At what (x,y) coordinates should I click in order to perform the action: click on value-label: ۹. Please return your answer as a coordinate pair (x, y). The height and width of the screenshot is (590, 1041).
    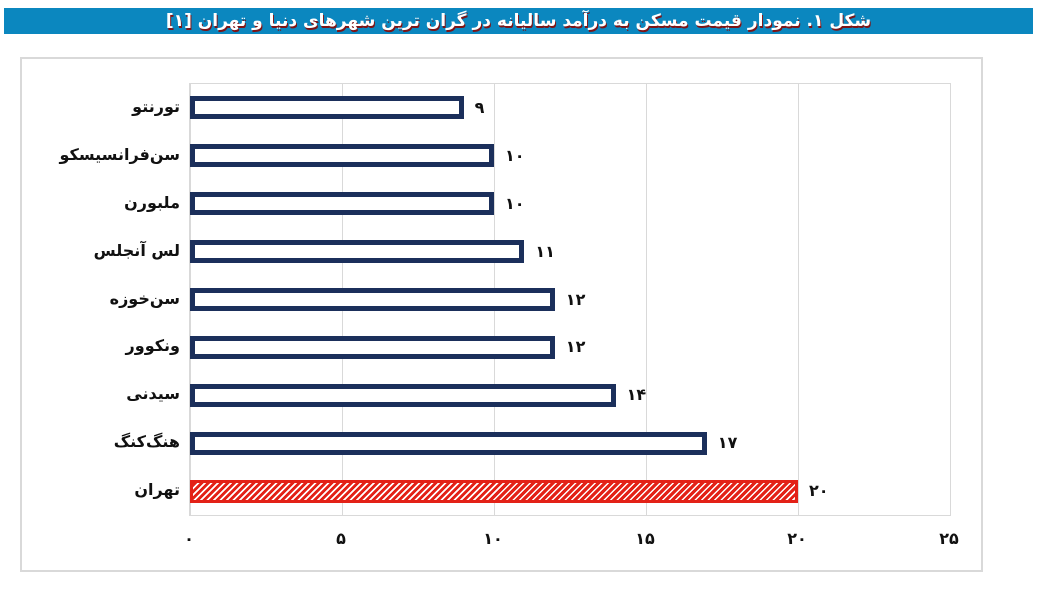
    Looking at the image, I should click on (479, 107).